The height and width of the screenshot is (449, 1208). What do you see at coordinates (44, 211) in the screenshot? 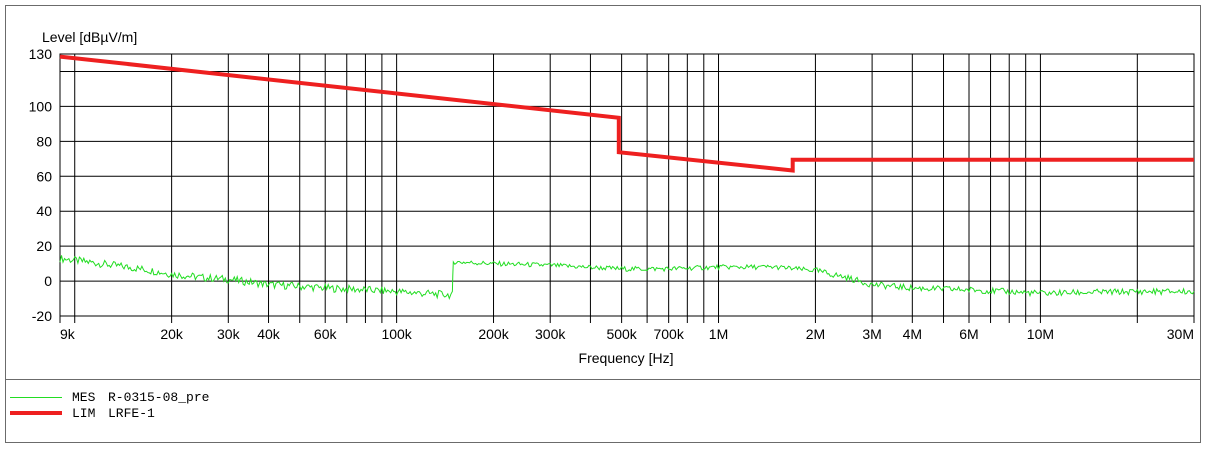
I see `y-tick-label: 40` at bounding box center [44, 211].